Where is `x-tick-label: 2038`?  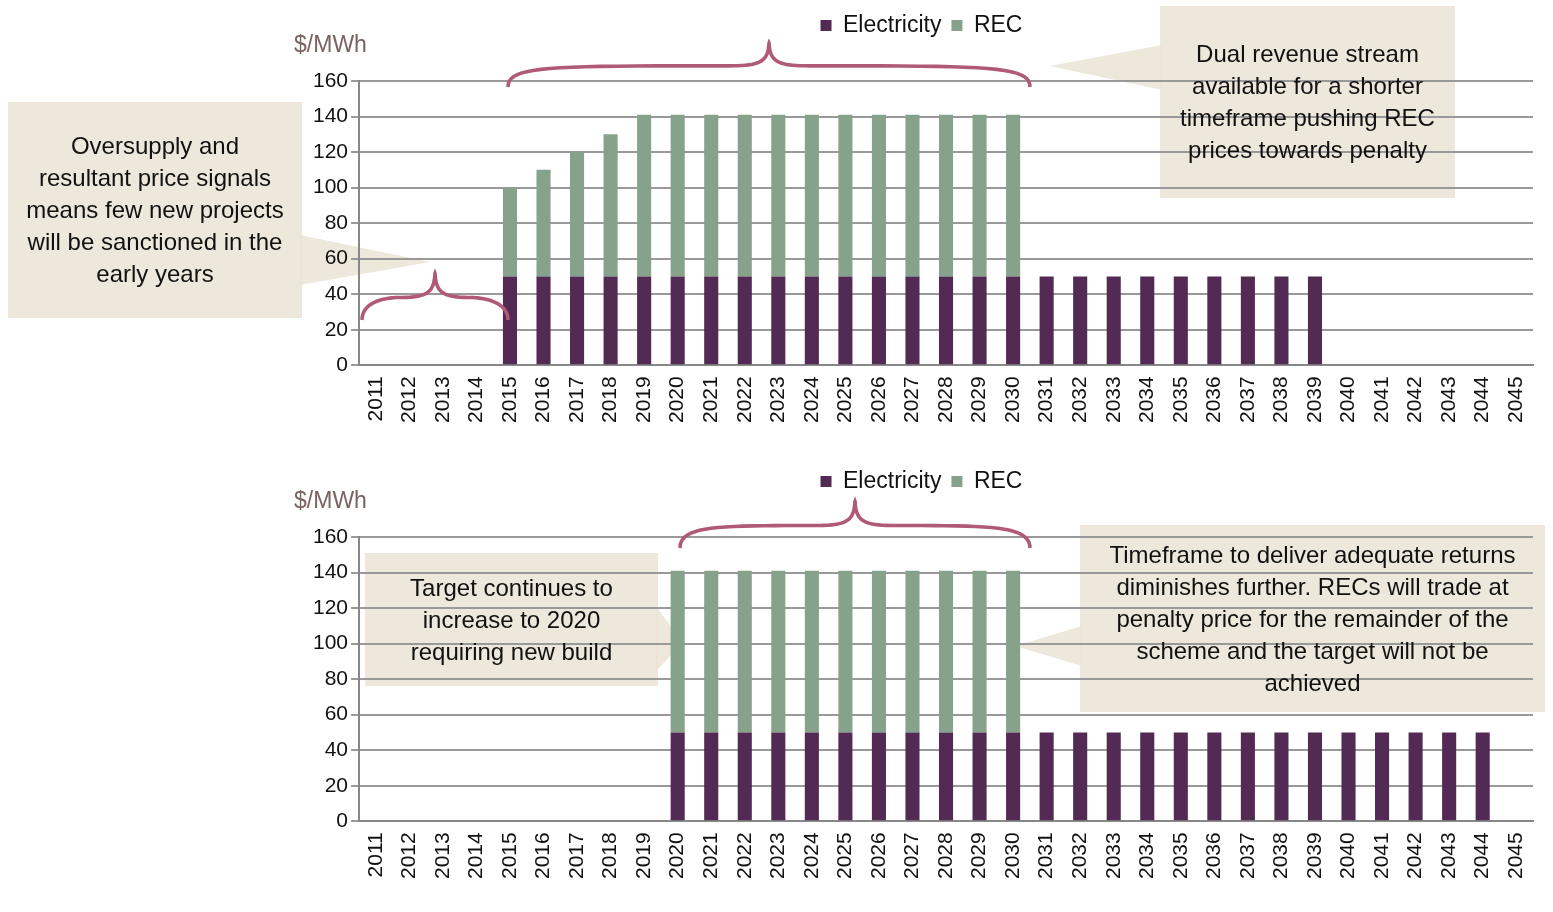 x-tick-label: 2038 is located at coordinates (1280, 855).